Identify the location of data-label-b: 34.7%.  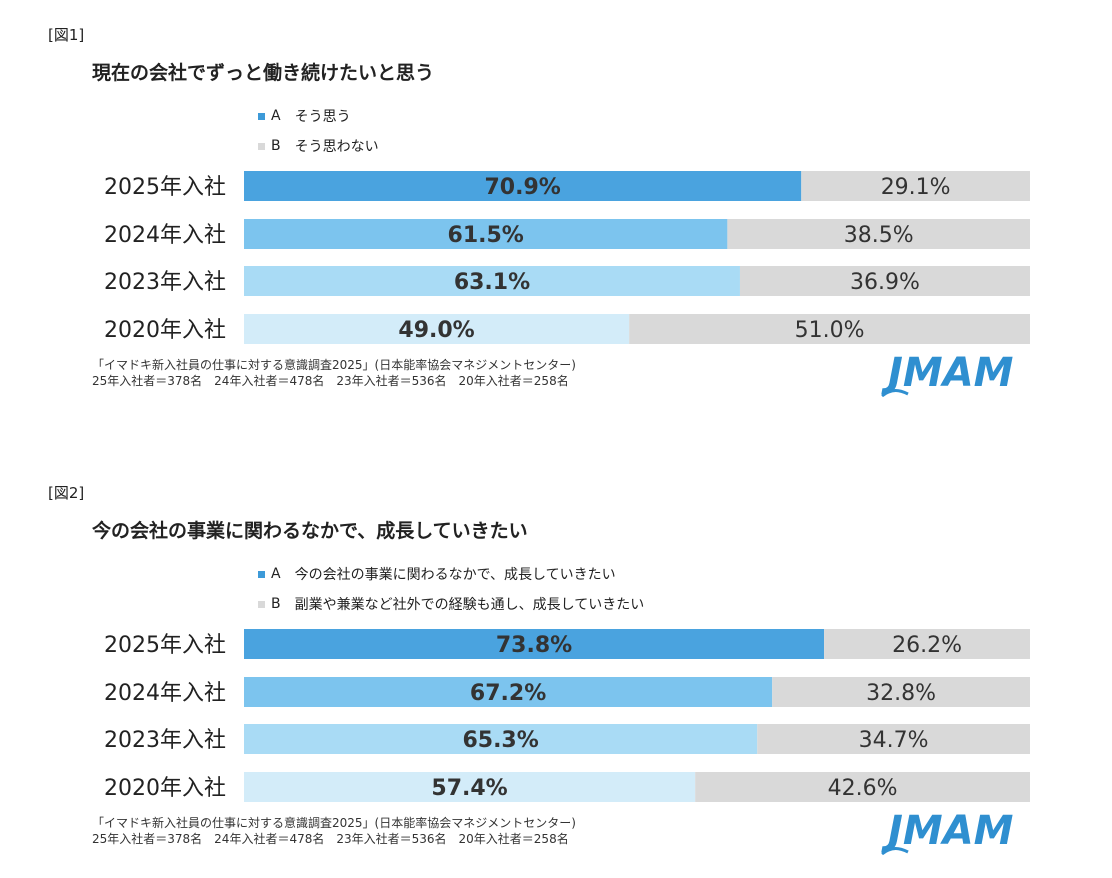
(894, 740).